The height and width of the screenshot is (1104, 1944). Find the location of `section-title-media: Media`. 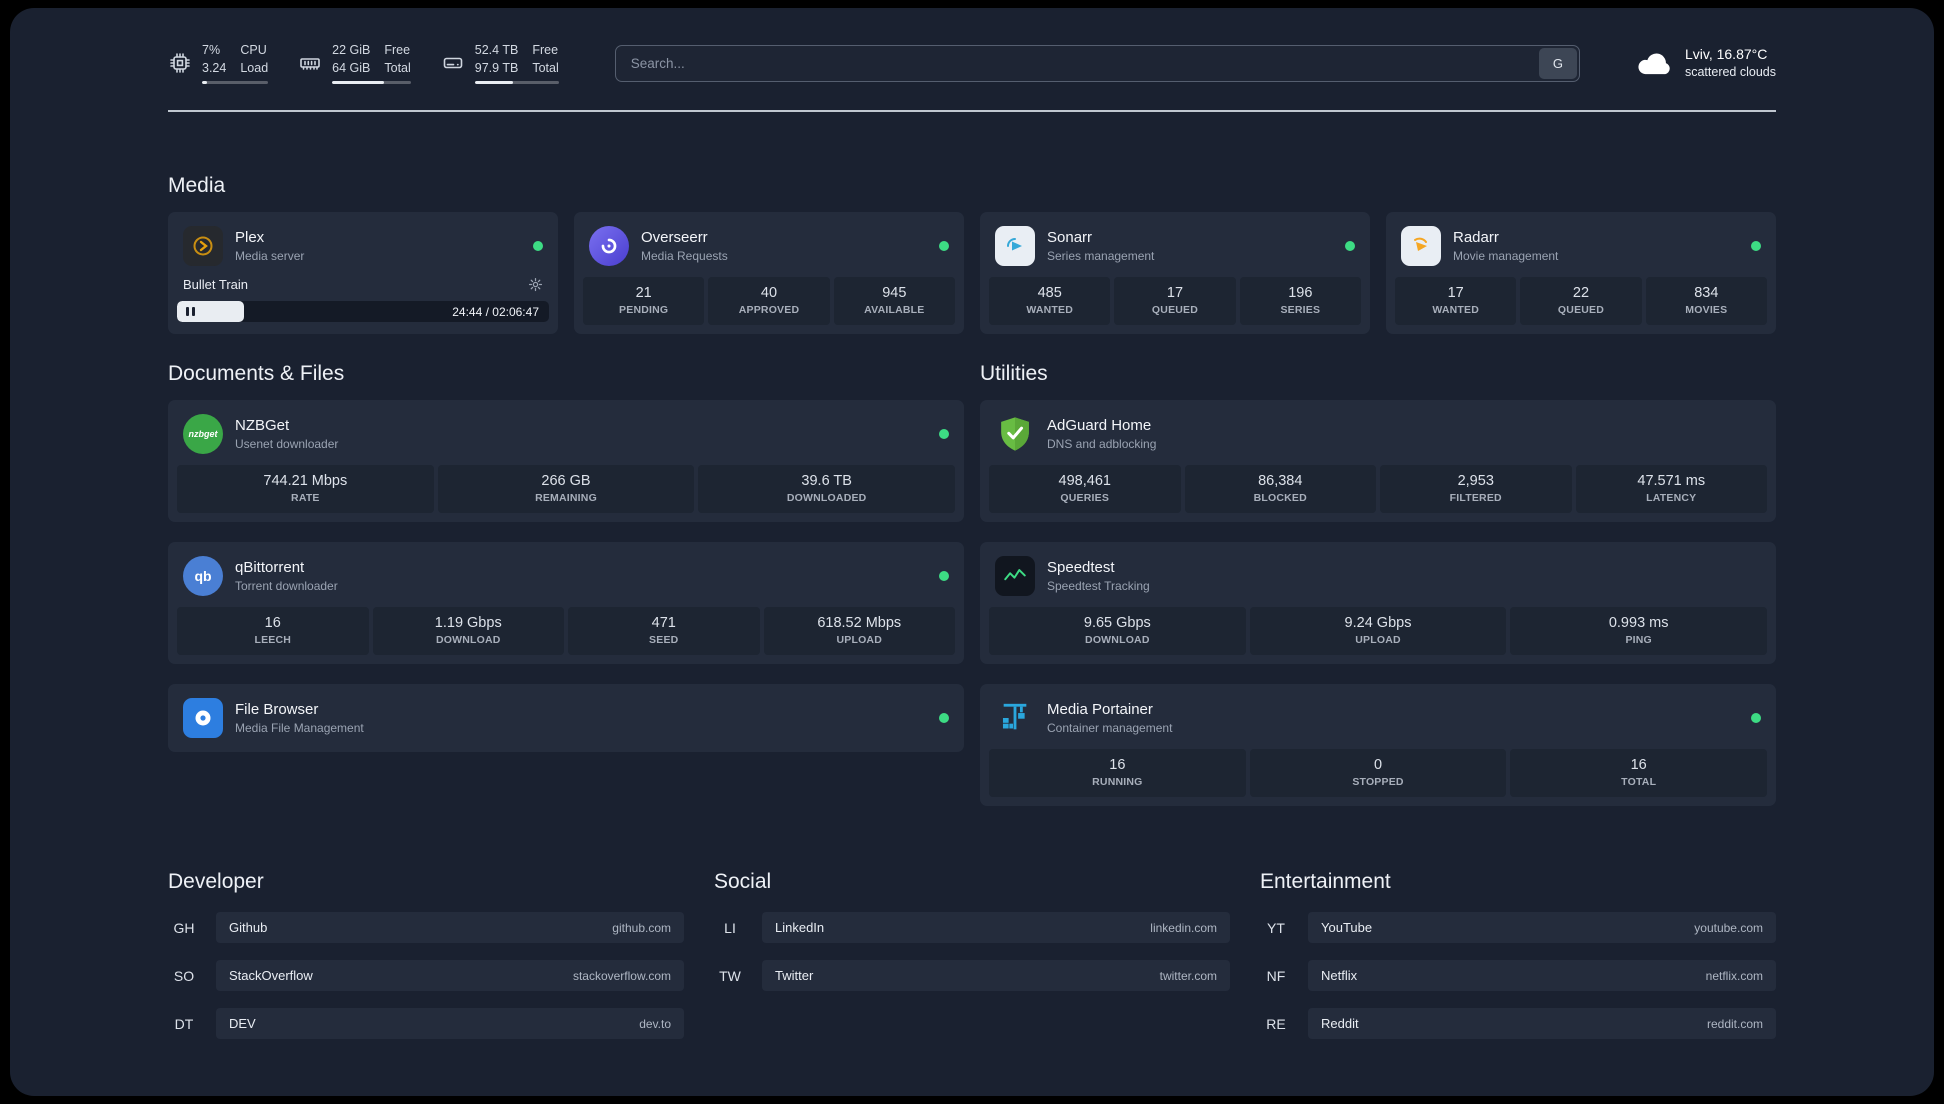

section-title-media: Media is located at coordinates (197, 185).